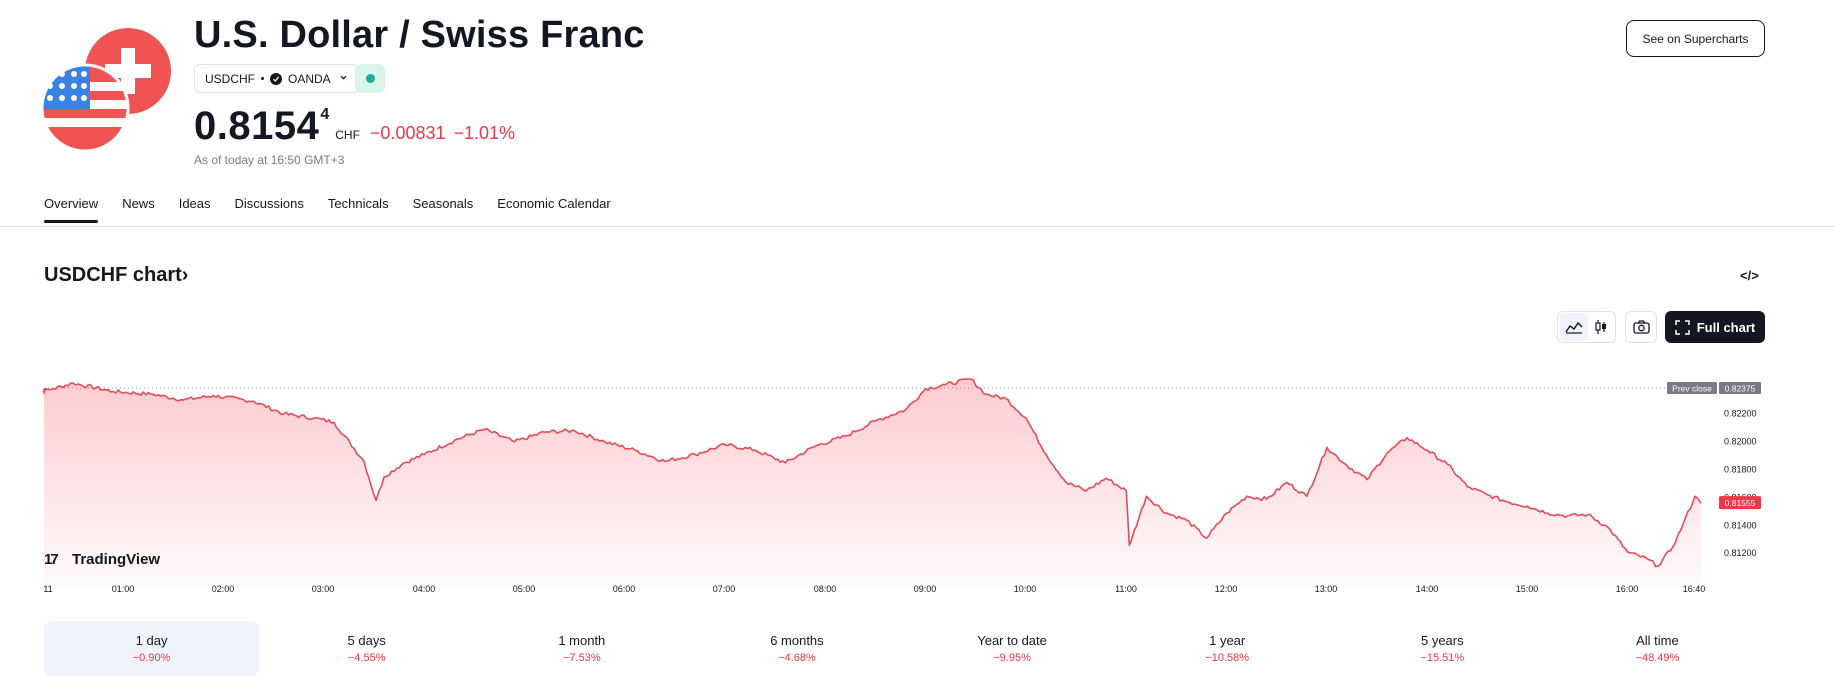 The image size is (1835, 699). Describe the element at coordinates (51, 559) in the screenshot. I see `tradingview-logo: 17` at that location.